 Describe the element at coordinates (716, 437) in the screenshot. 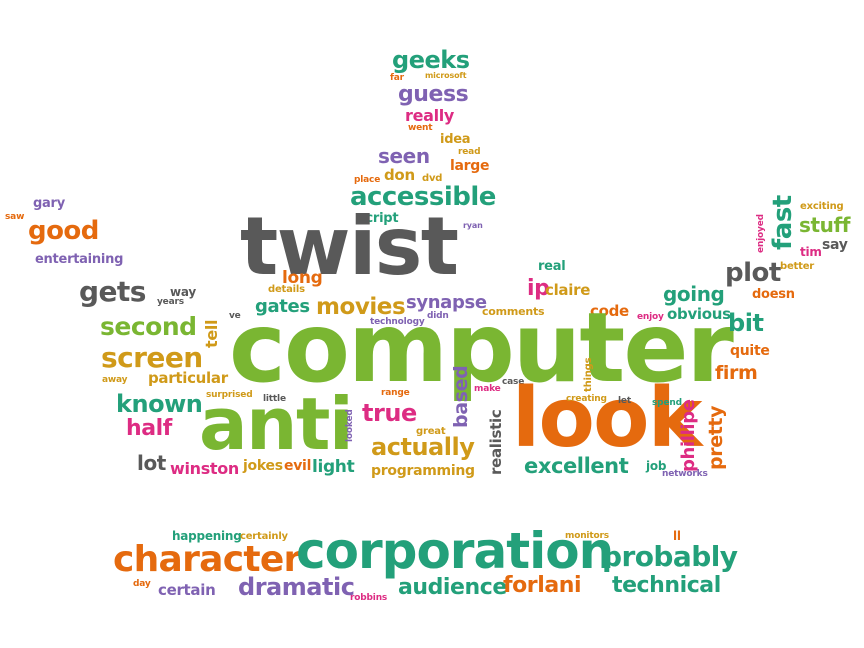

I see `word-pretty: pretty` at that location.